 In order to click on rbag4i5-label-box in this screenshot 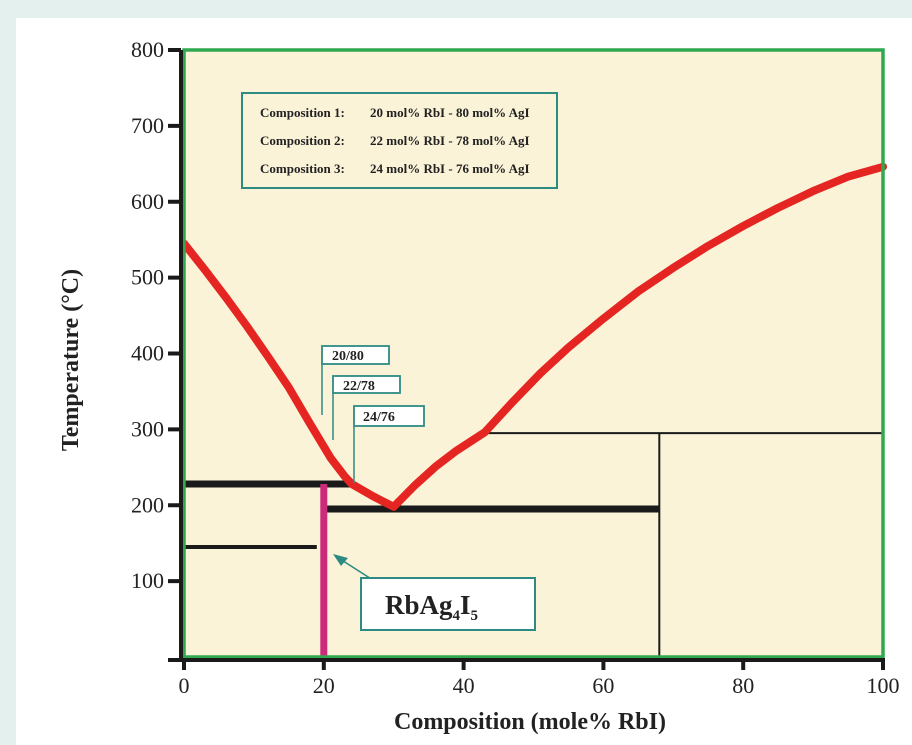, I will do `click(448, 604)`.